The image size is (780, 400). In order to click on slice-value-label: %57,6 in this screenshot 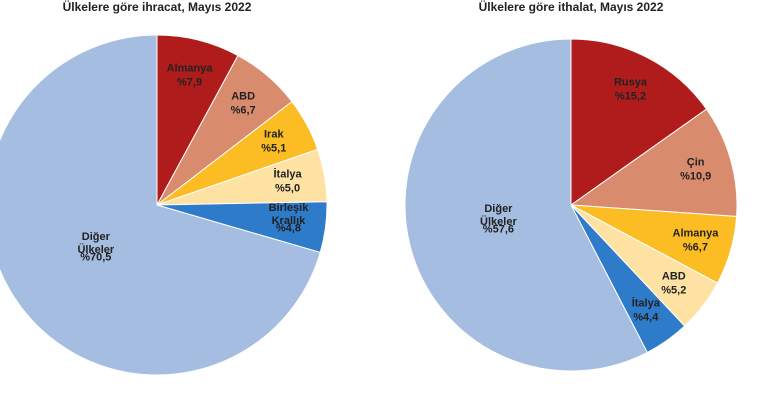, I will do `click(498, 229)`.